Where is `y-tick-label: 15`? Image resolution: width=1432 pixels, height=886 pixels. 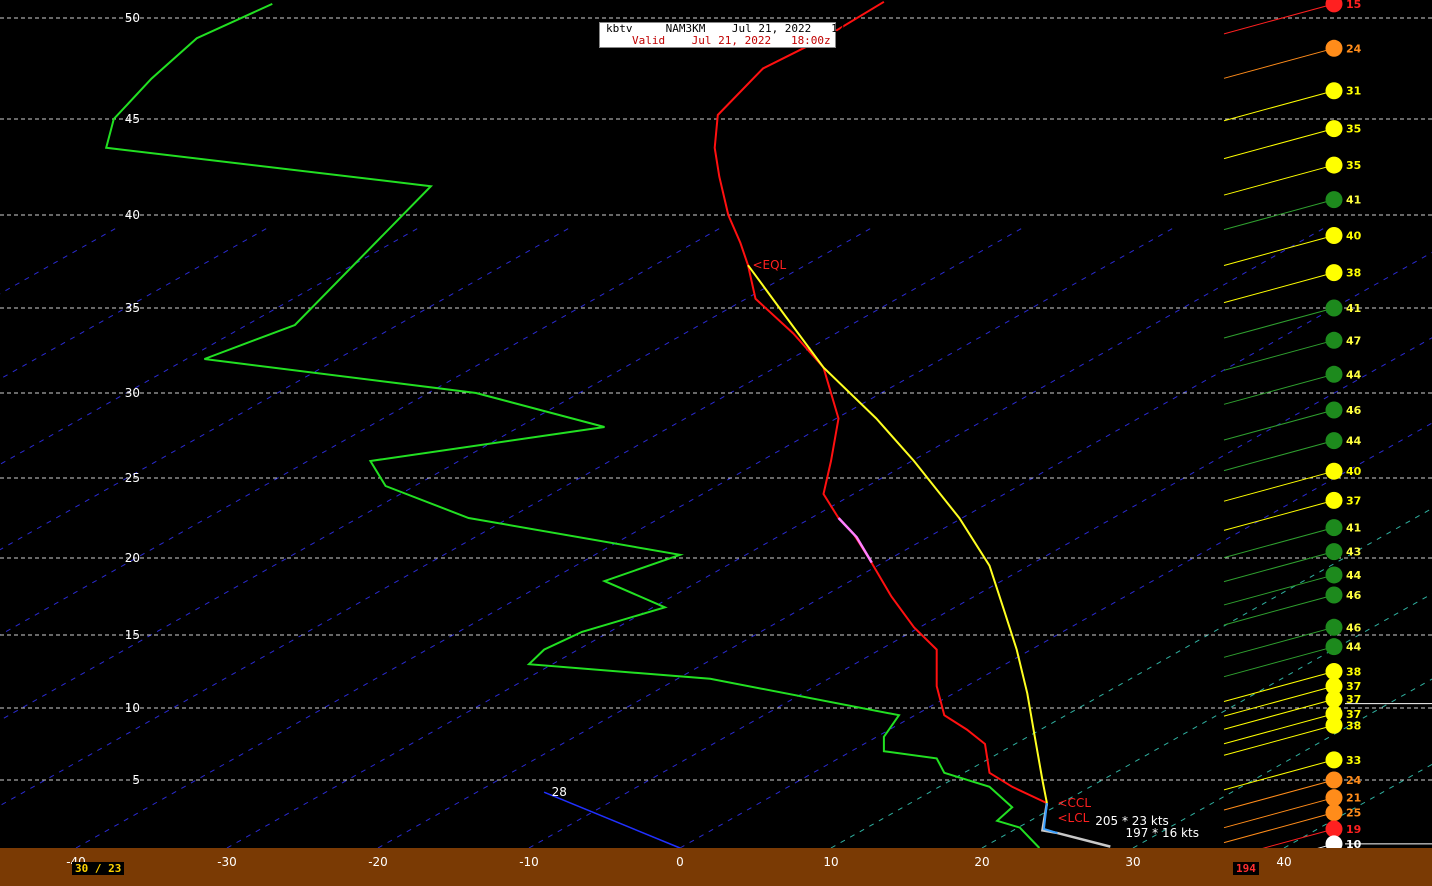 y-tick-label: 15 is located at coordinates (132, 635).